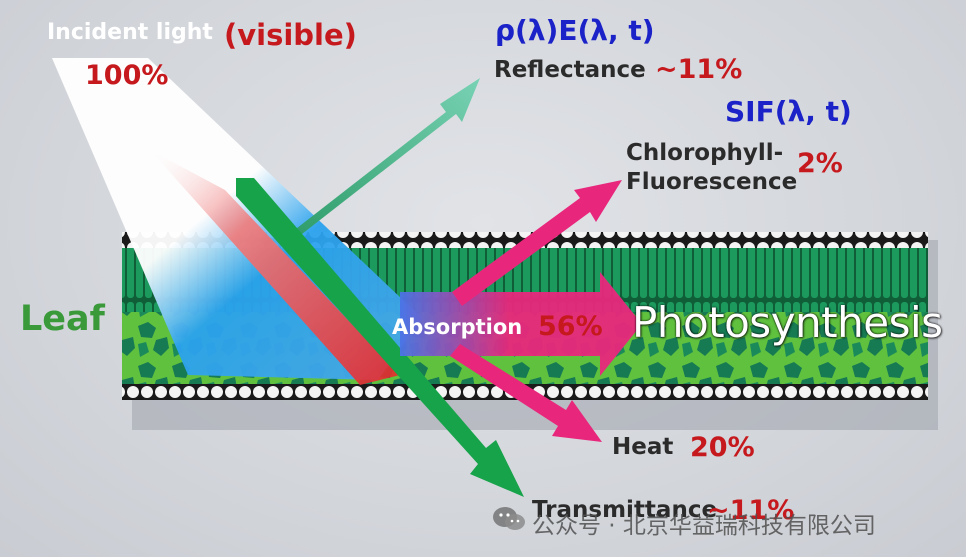 This screenshot has height=557, width=966. I want to click on wechat-icon, so click(509, 518).